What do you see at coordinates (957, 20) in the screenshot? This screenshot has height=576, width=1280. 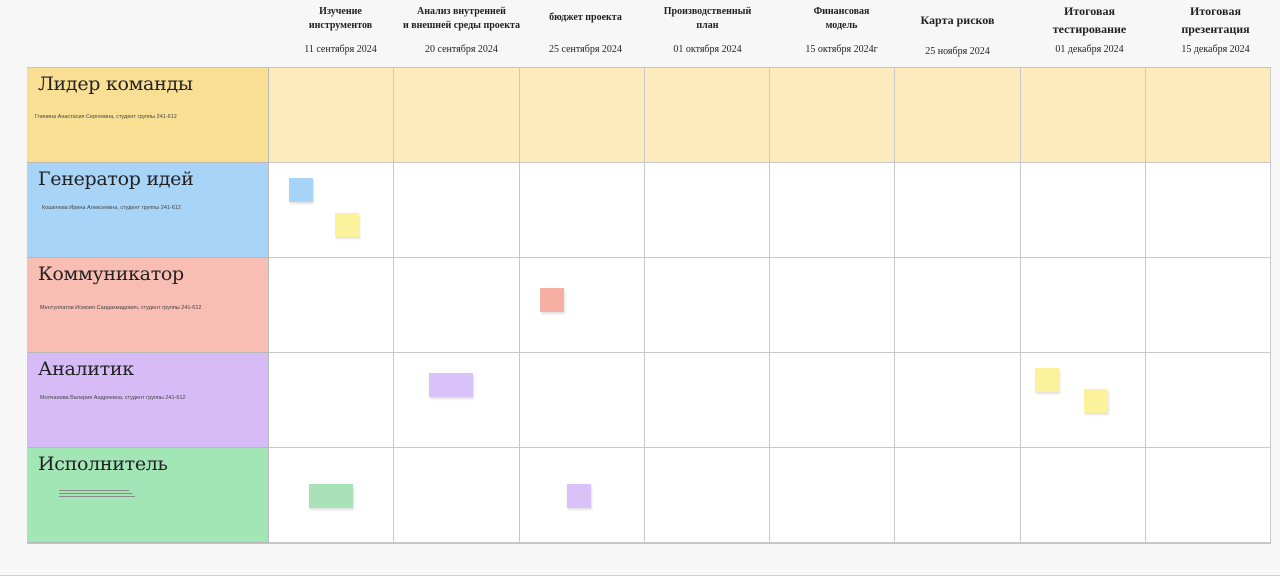 I see `column-title: Карта рисков` at bounding box center [957, 20].